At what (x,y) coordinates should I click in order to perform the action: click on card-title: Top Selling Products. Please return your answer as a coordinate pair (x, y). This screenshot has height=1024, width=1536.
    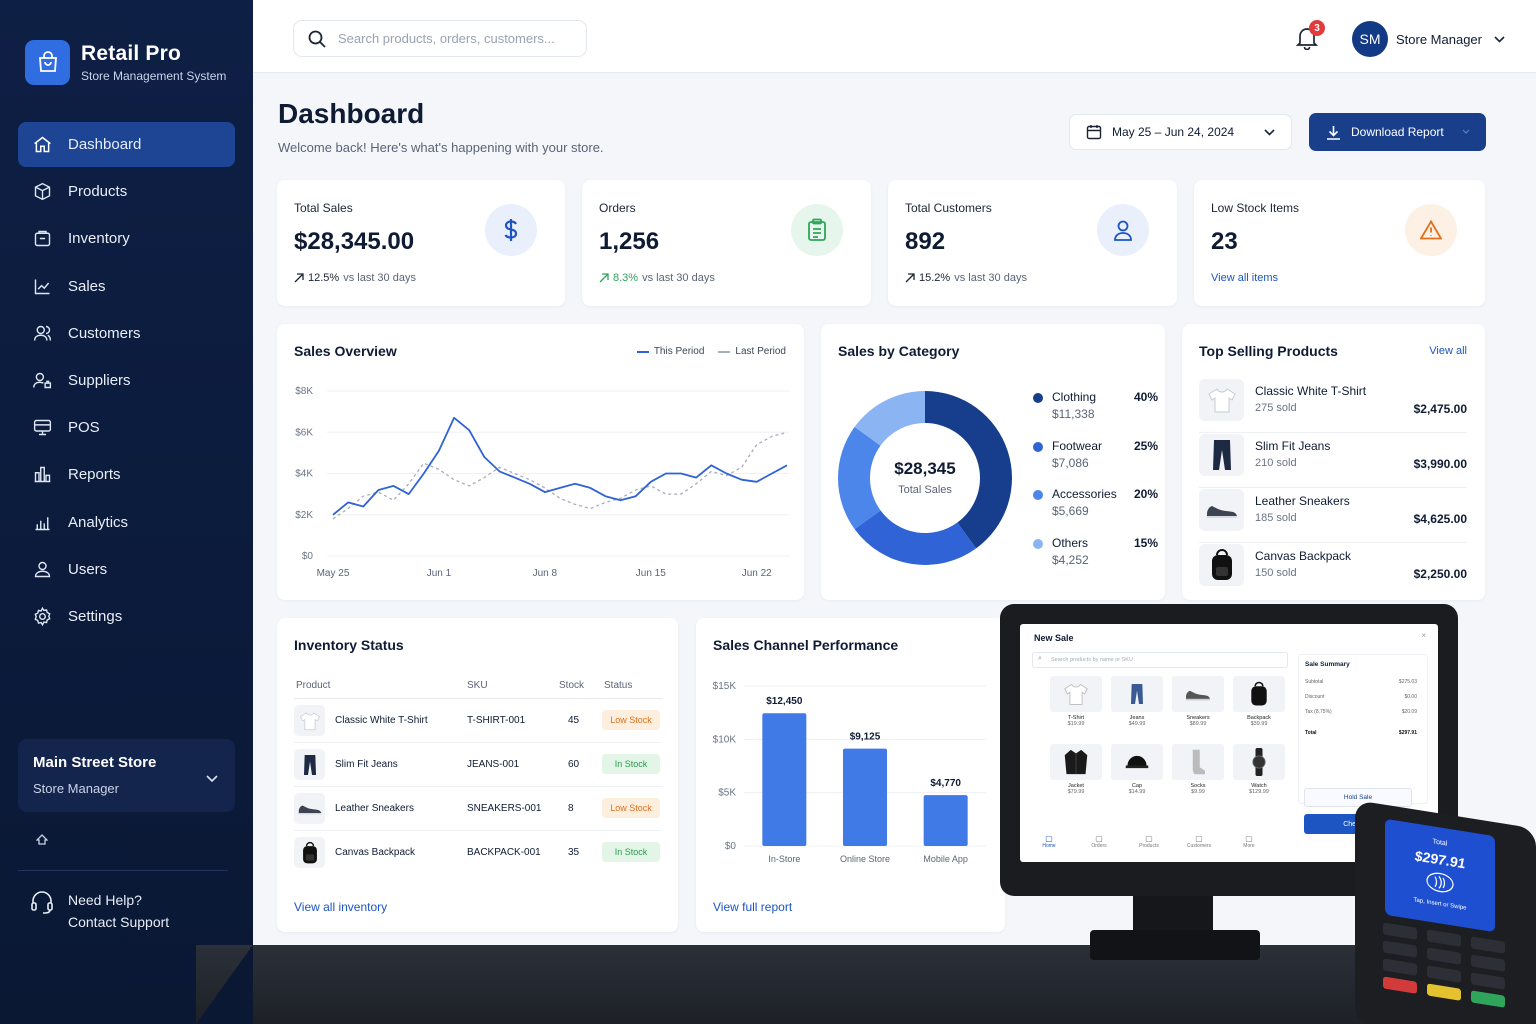
    Looking at the image, I should click on (1268, 351).